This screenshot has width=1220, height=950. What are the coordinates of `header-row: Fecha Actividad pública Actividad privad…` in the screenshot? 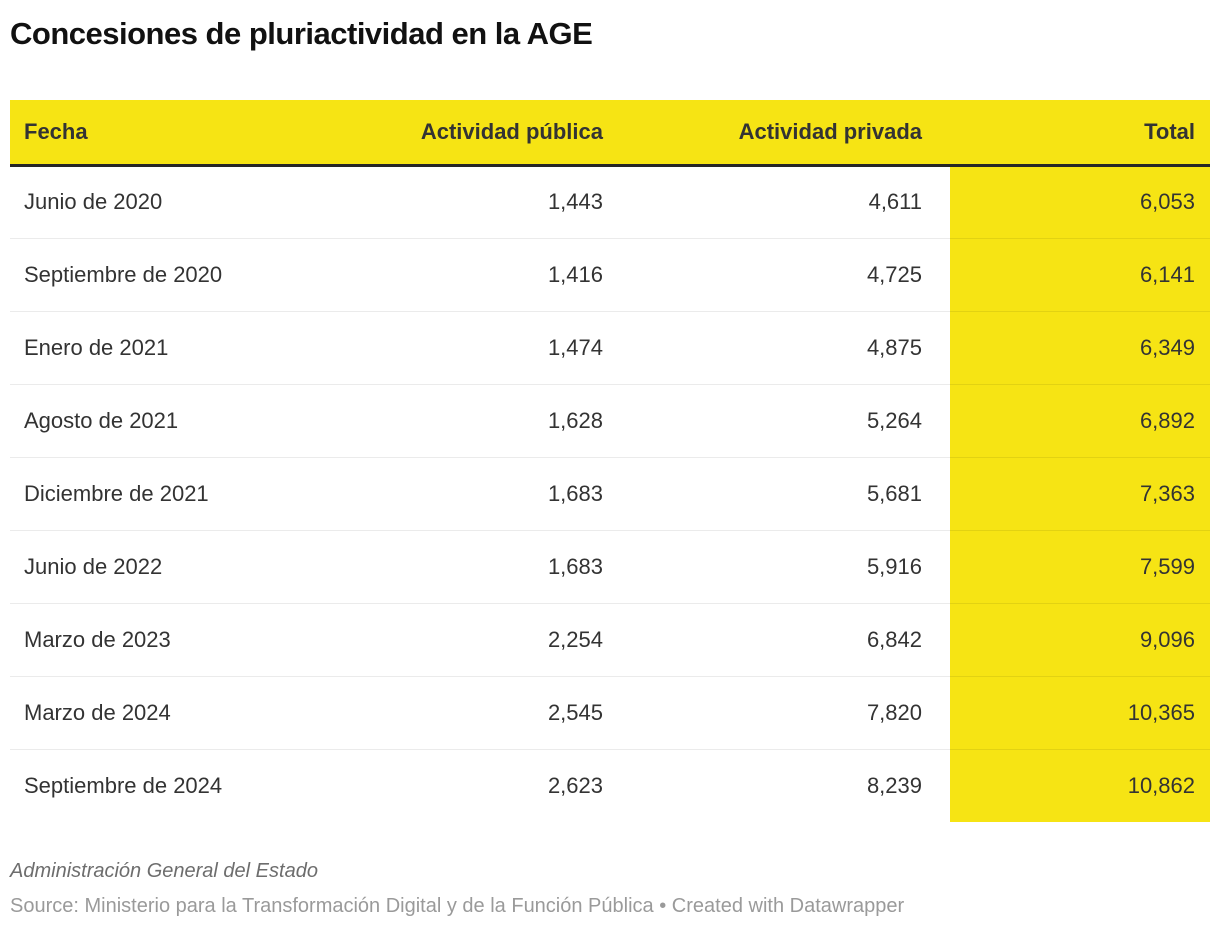 It's located at (610, 133).